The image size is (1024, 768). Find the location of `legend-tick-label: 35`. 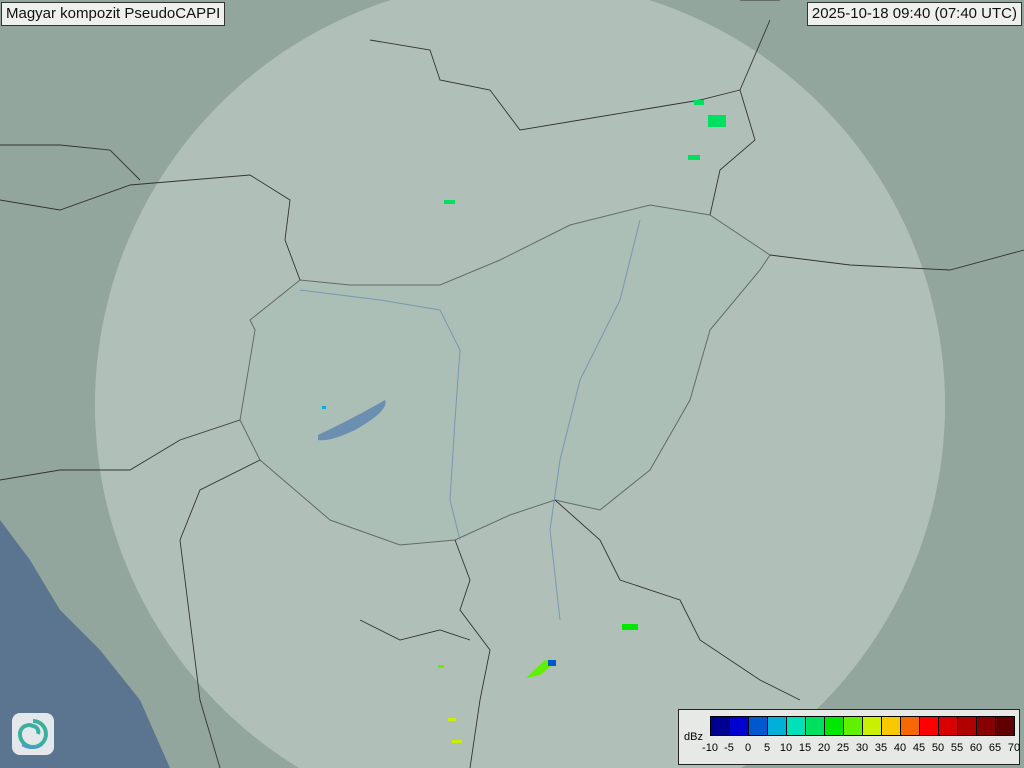

legend-tick-label: 35 is located at coordinates (881, 748).